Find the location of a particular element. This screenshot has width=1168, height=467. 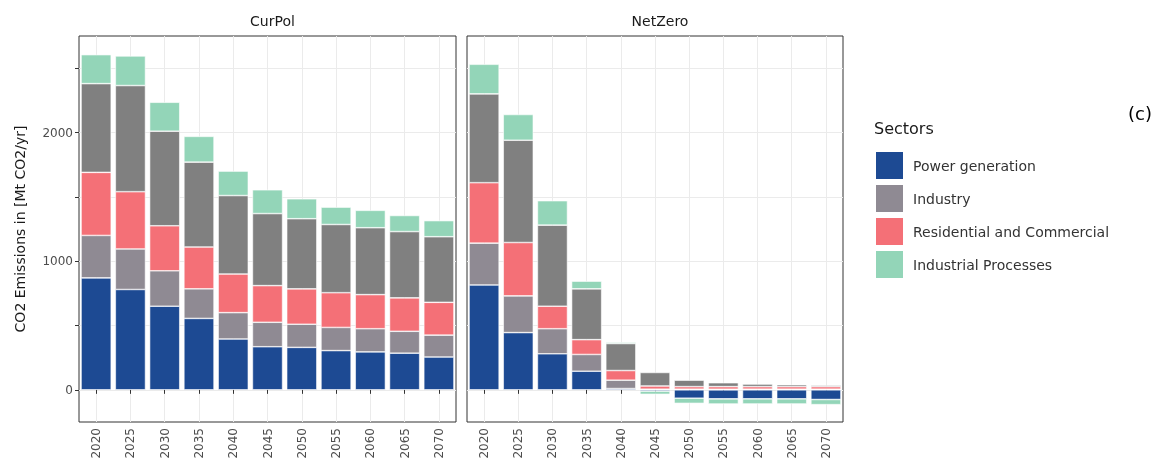

legend-label: Industrial Processes is located at coordinates (983, 264).